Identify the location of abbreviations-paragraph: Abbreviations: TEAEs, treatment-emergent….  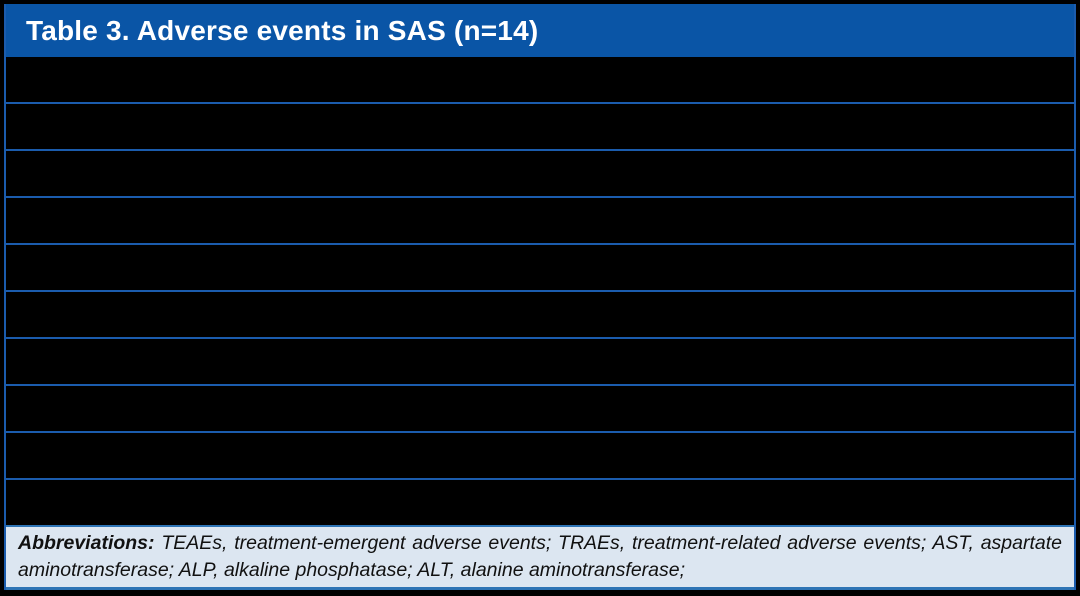
(540, 557).